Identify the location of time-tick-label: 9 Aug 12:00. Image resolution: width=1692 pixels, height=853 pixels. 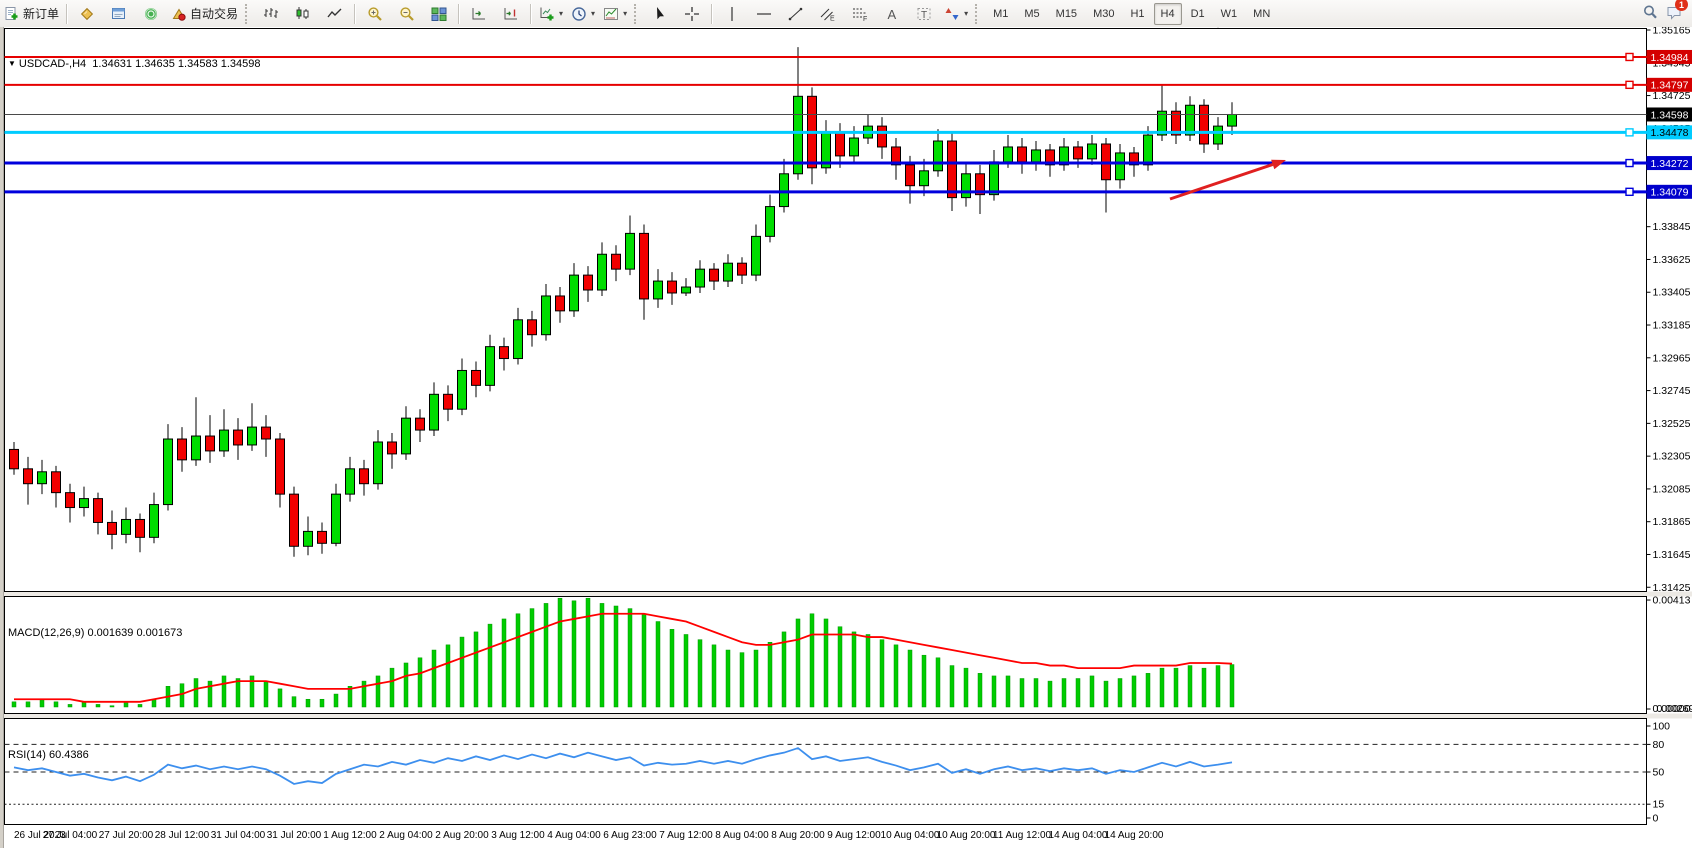
(854, 835).